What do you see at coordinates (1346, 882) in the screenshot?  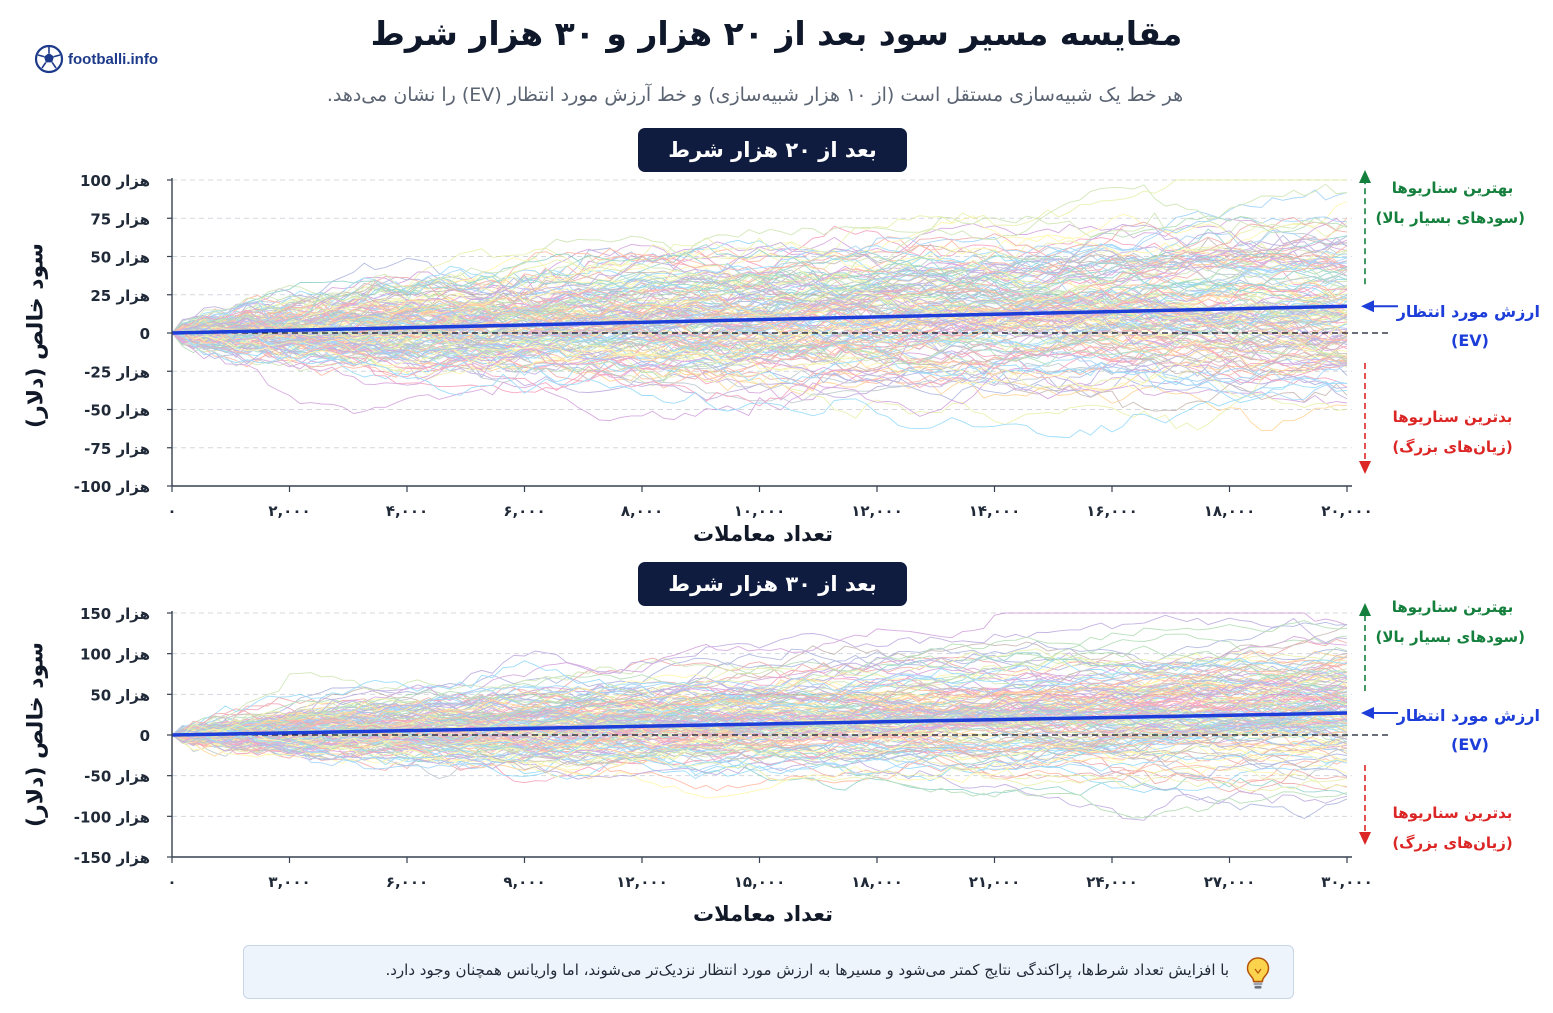 I see `x-tick-label: ۳۰,۰۰۰` at bounding box center [1346, 882].